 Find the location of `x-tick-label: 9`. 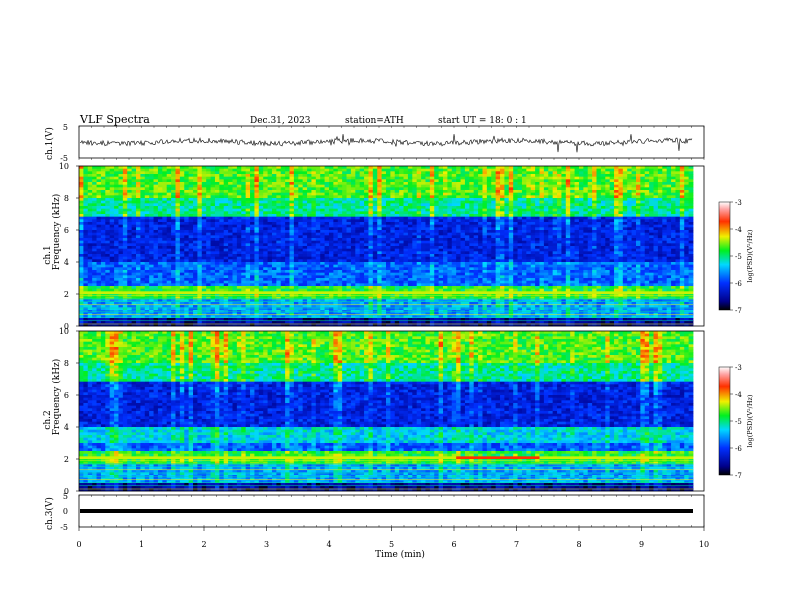

x-tick-label: 9 is located at coordinates (641, 544).